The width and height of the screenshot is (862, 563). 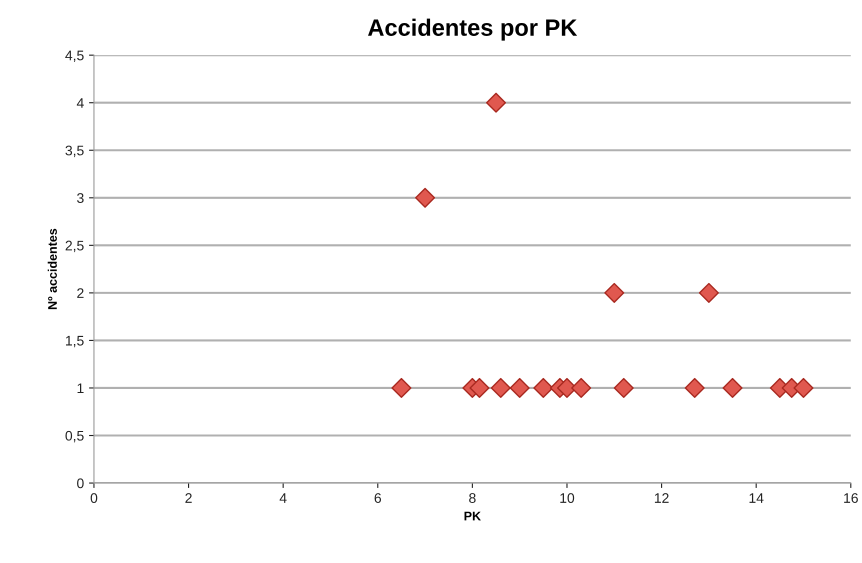 I want to click on x-tick-label: 16, so click(x=851, y=498).